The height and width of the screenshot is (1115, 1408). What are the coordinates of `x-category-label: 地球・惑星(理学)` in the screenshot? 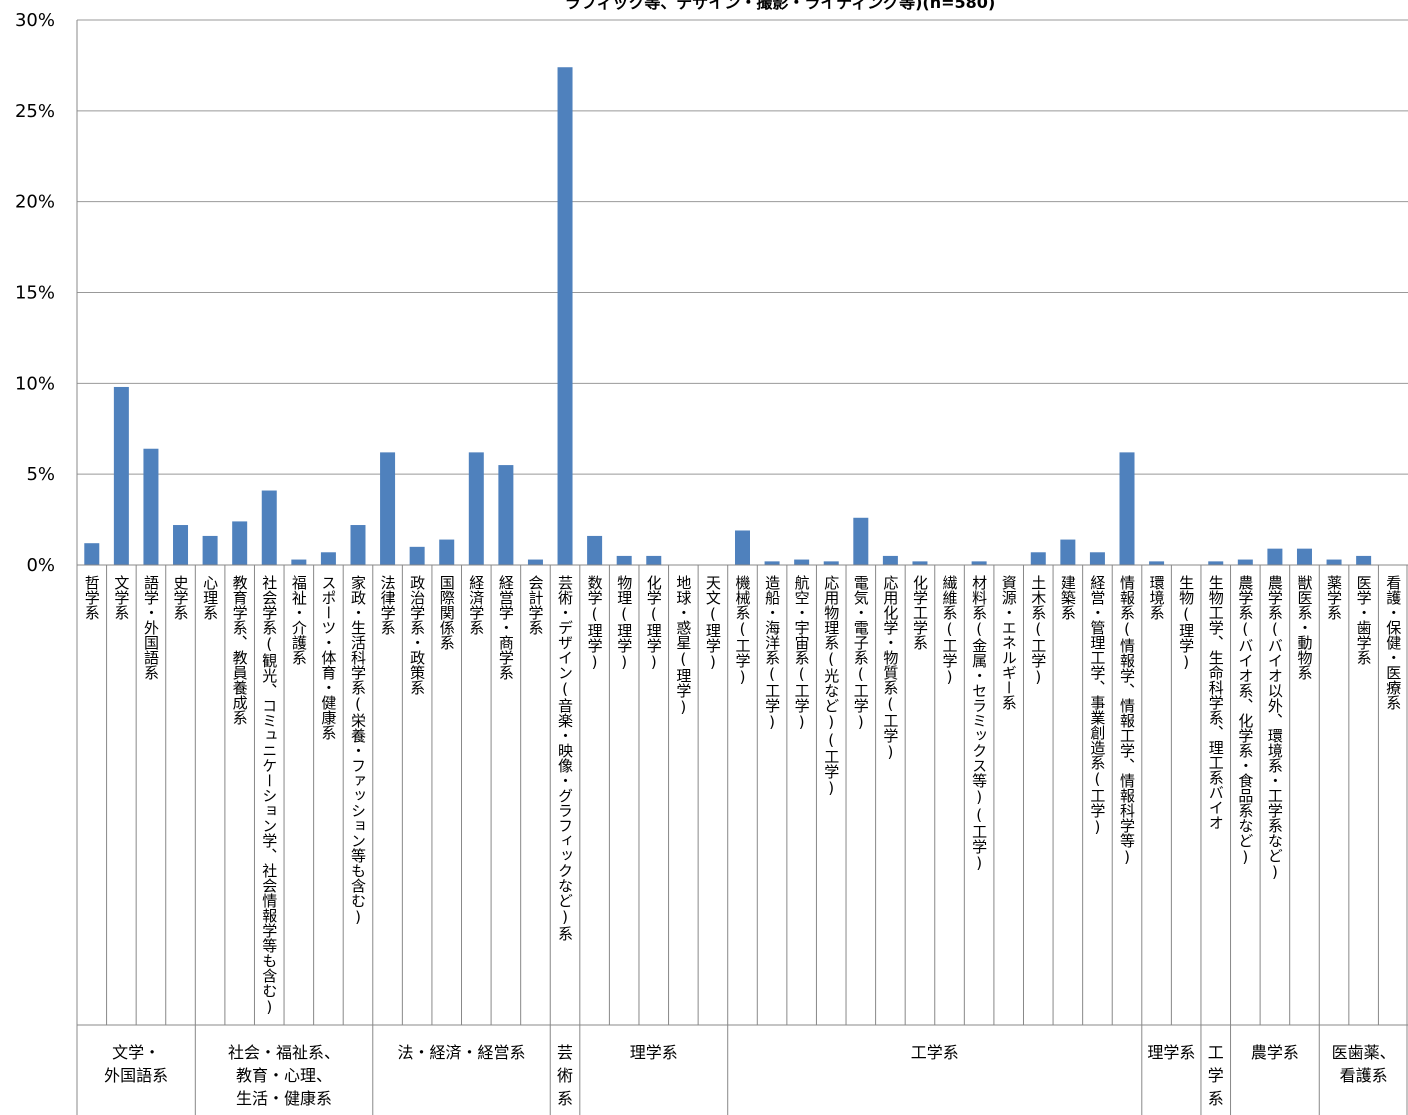 It's located at (683, 645).